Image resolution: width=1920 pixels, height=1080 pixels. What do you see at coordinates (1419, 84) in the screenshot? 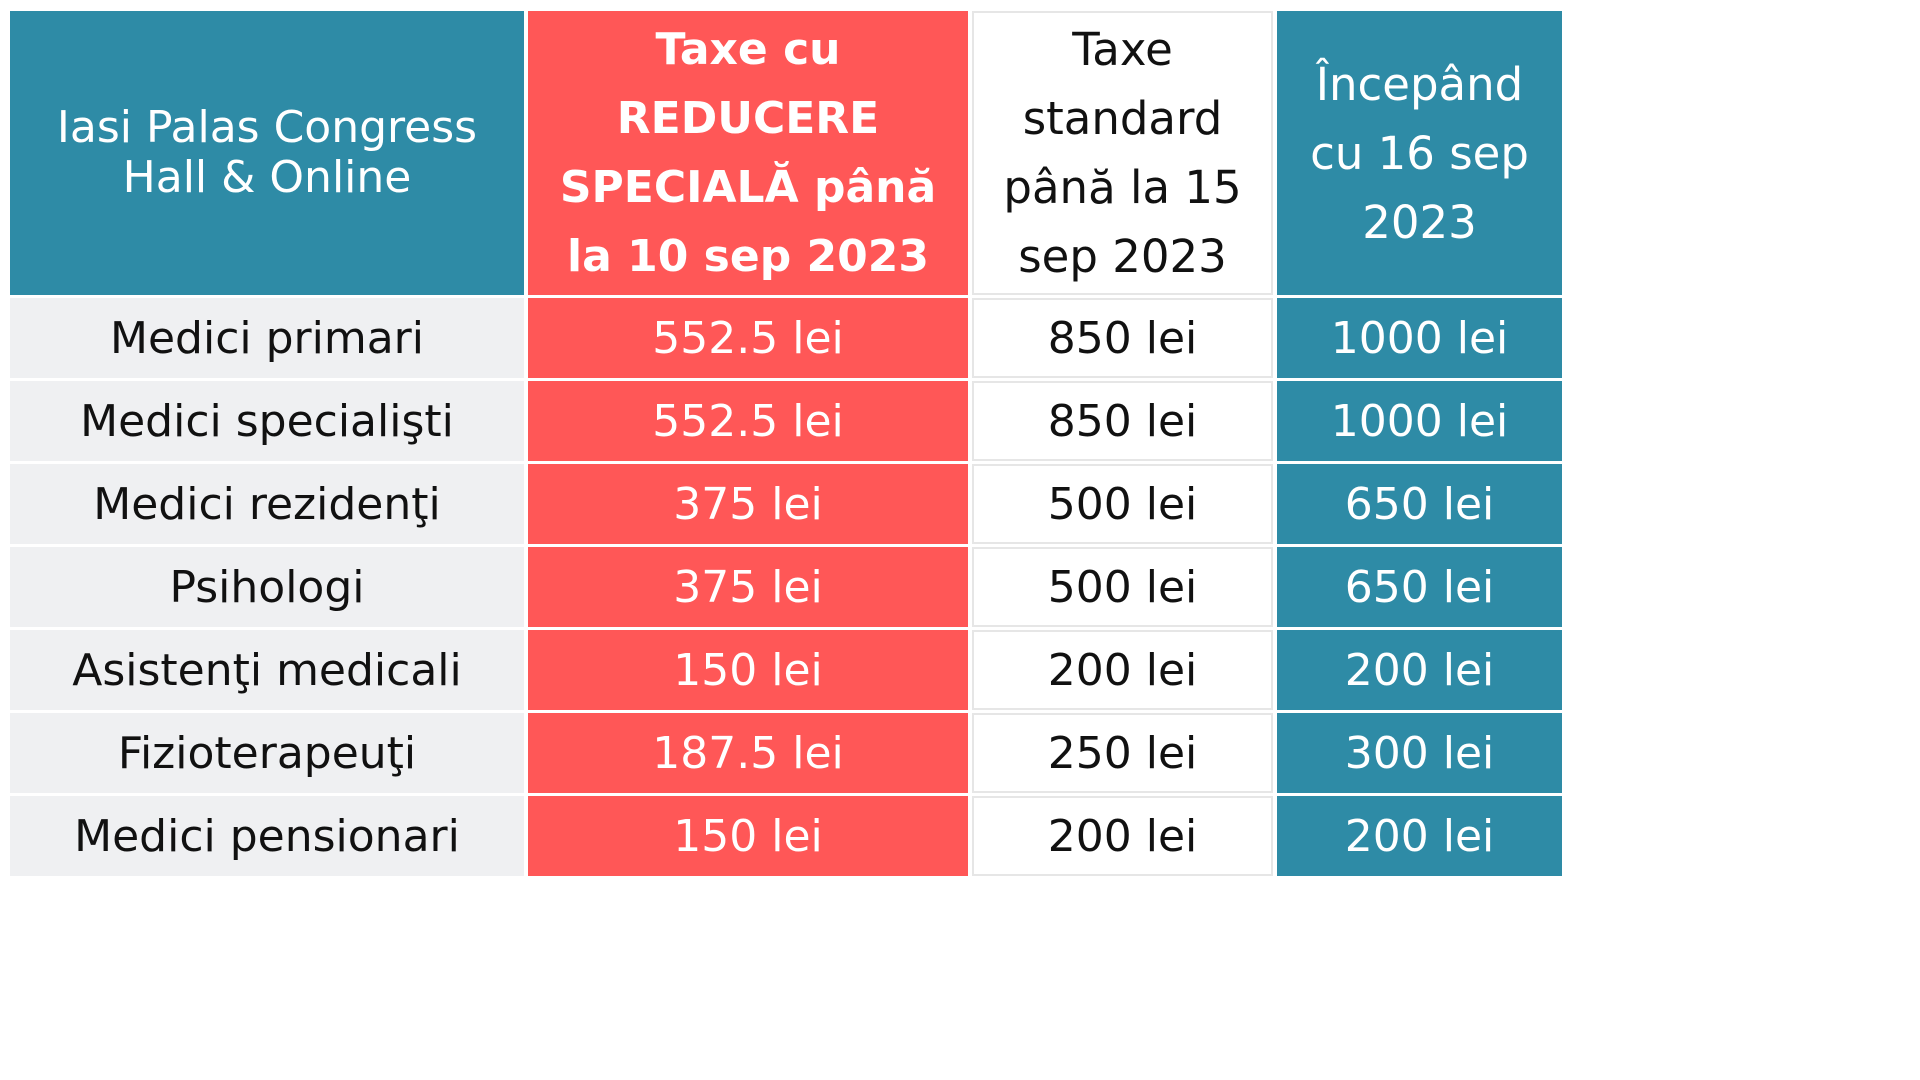
I see `header-line: Începând` at bounding box center [1419, 84].